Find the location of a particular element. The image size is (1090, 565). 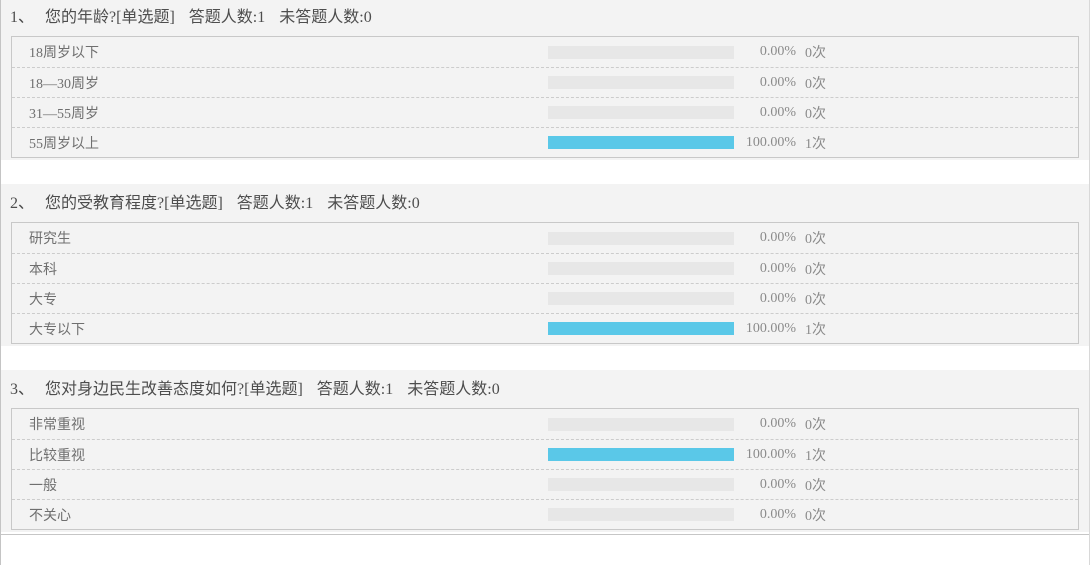

question-3-header: 3、 您对身边民生改善态度如何?[单选题] 答题人数:1 未答题人数:0 is located at coordinates (545, 390).